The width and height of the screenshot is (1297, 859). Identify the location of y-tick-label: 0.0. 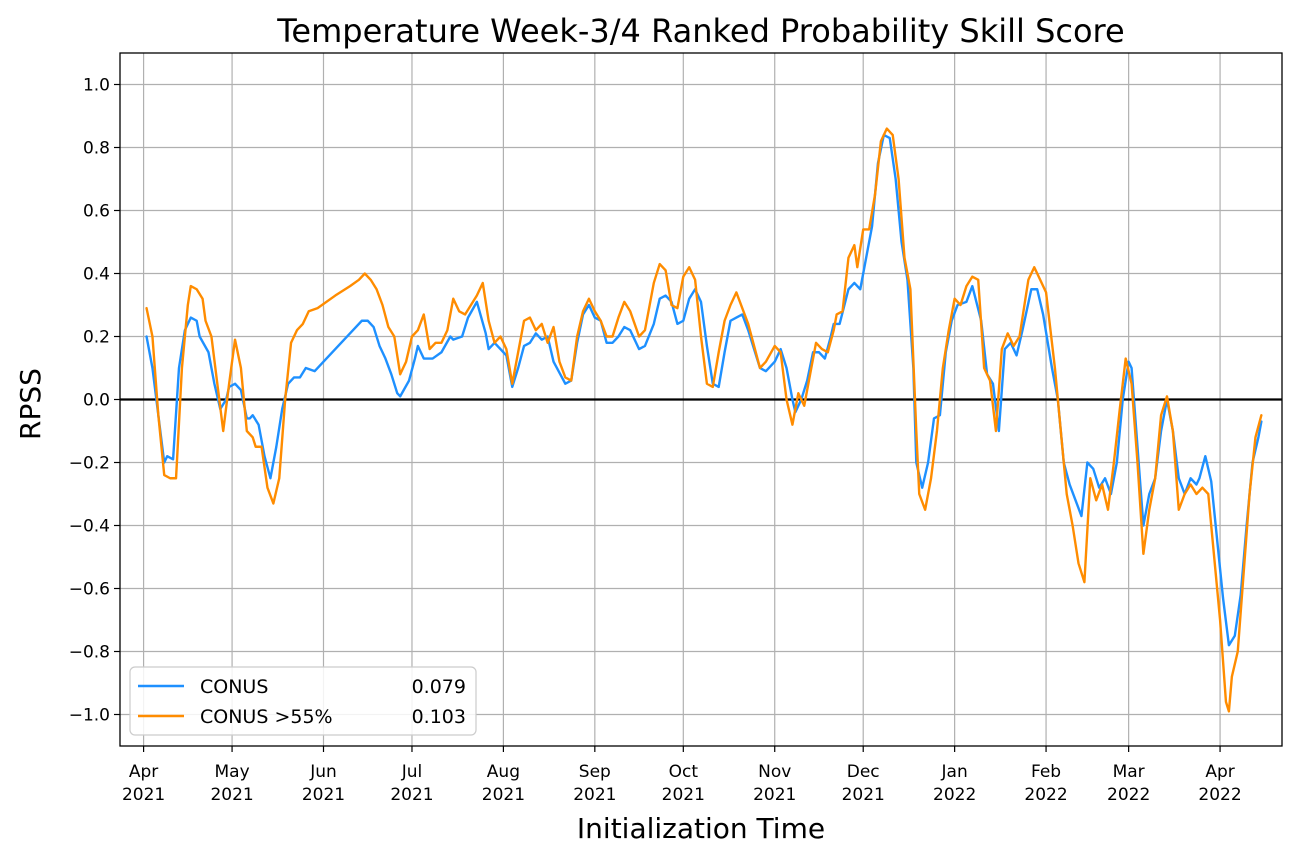
(96, 401).